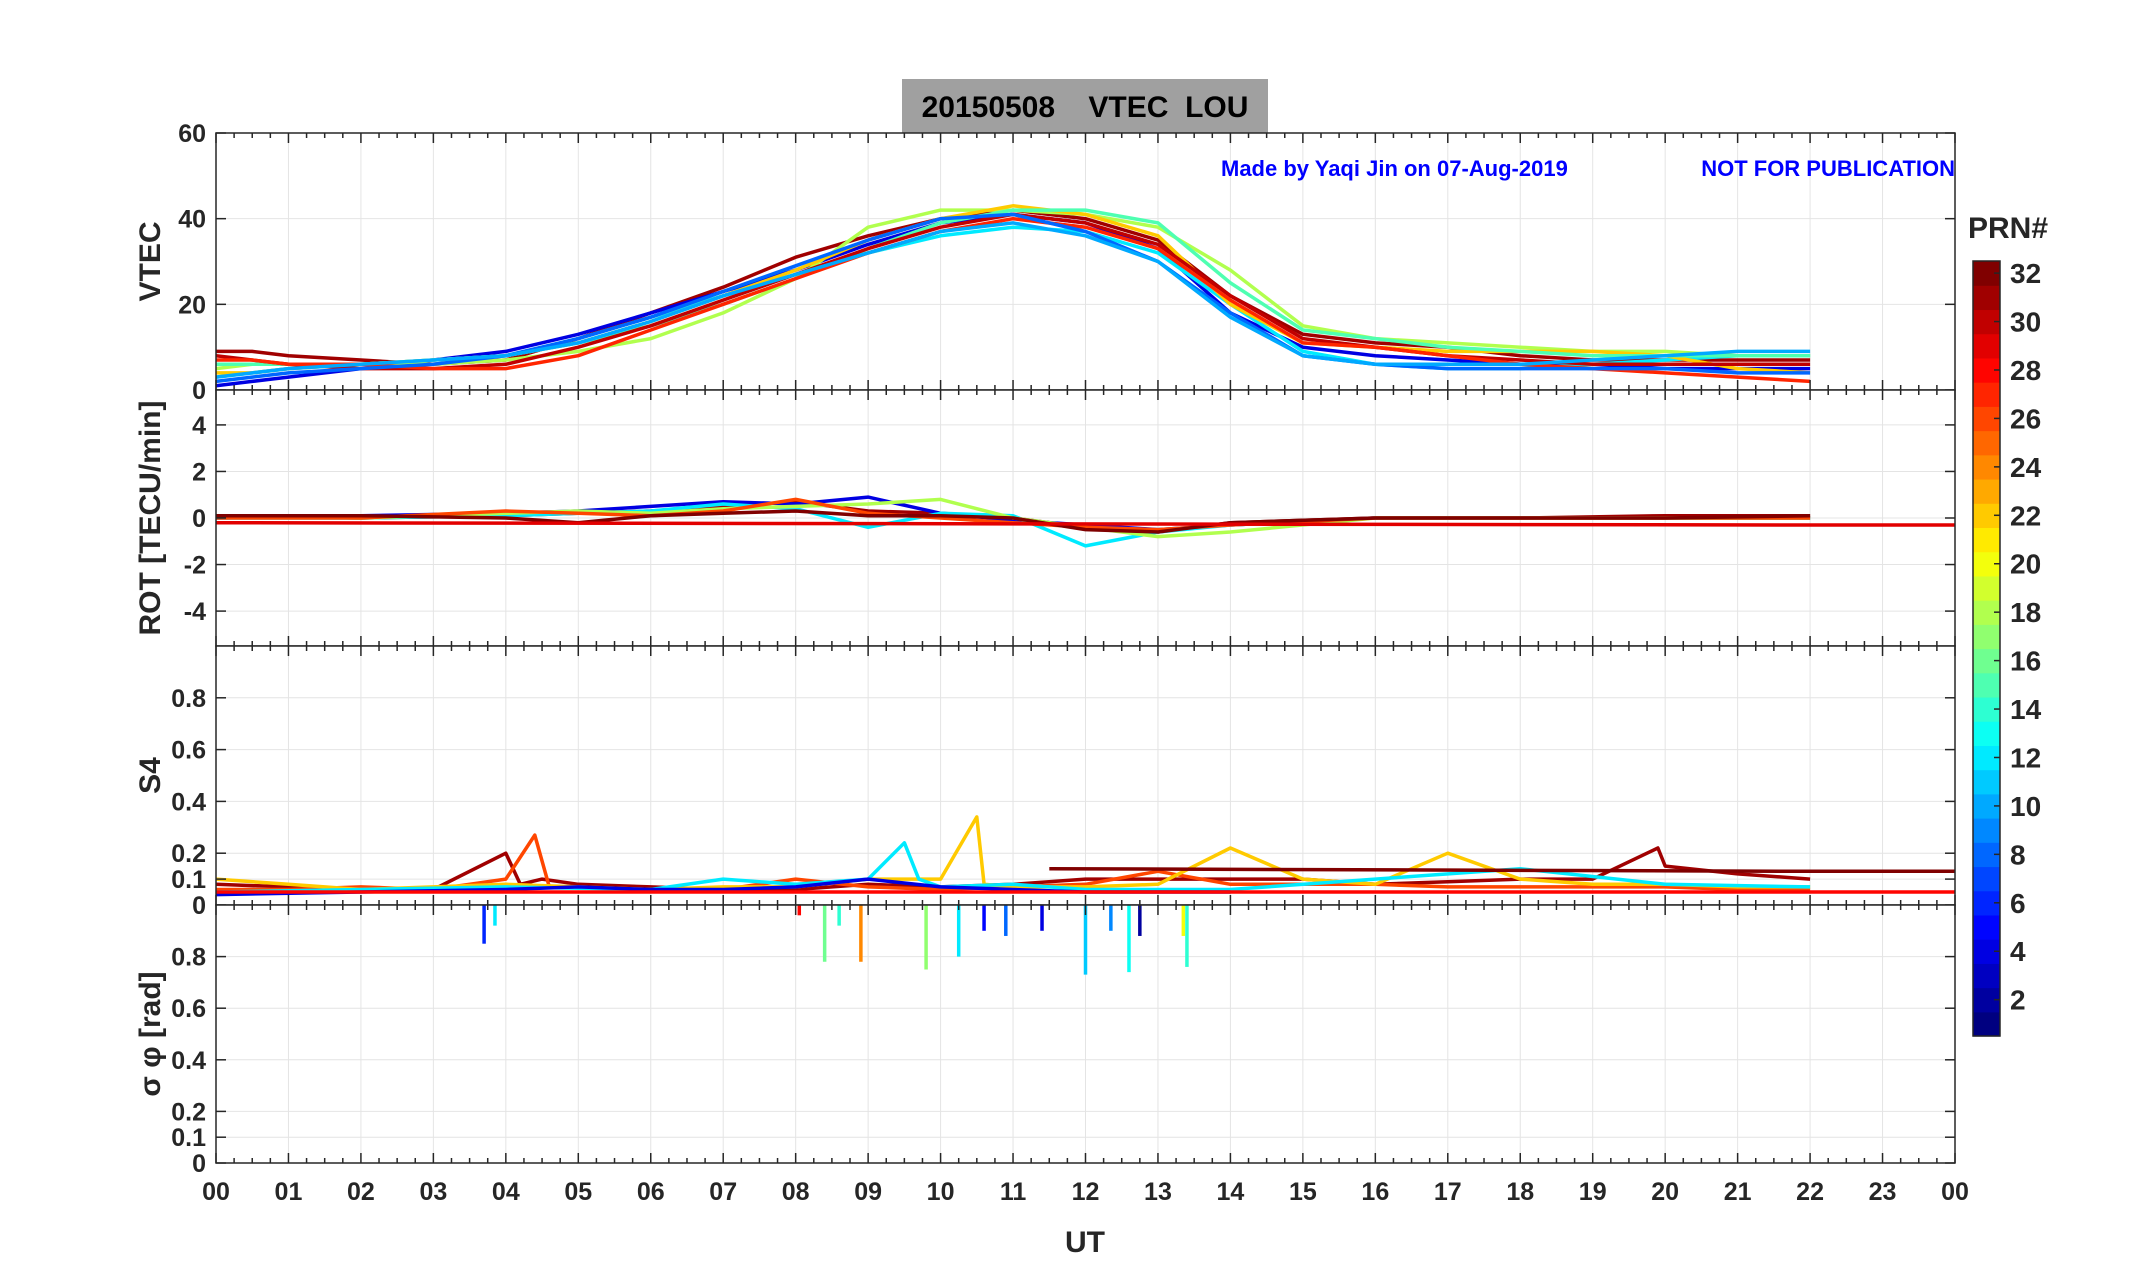 The width and height of the screenshot is (2153, 1286). Describe the element at coordinates (1986, 648) in the screenshot. I see `colorbar-frame` at that location.